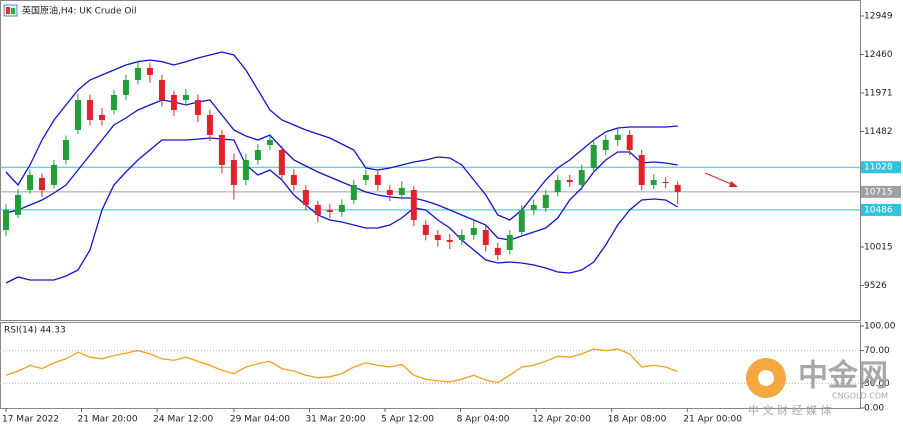  I want to click on level-label: 10486, so click(878, 210).